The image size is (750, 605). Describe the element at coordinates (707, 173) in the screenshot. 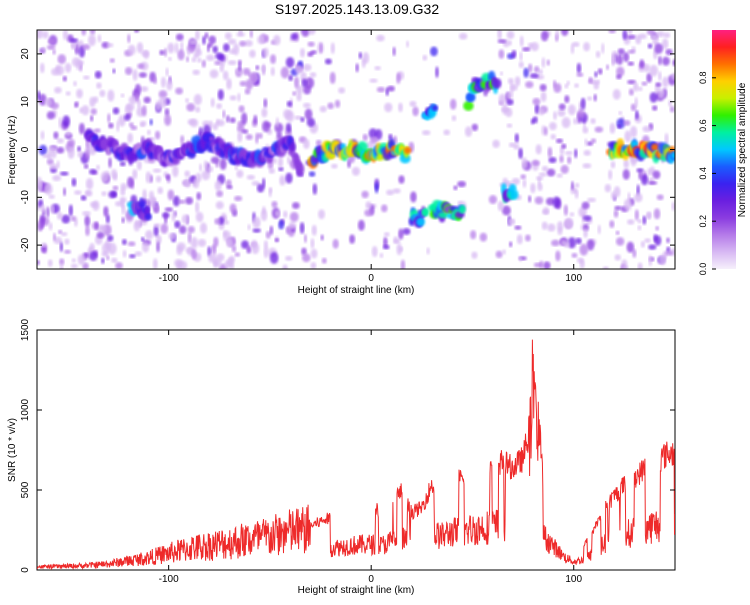

I see `colorbar-ticks: 0.0 0.2 0.4 0.6 0.8` at that location.